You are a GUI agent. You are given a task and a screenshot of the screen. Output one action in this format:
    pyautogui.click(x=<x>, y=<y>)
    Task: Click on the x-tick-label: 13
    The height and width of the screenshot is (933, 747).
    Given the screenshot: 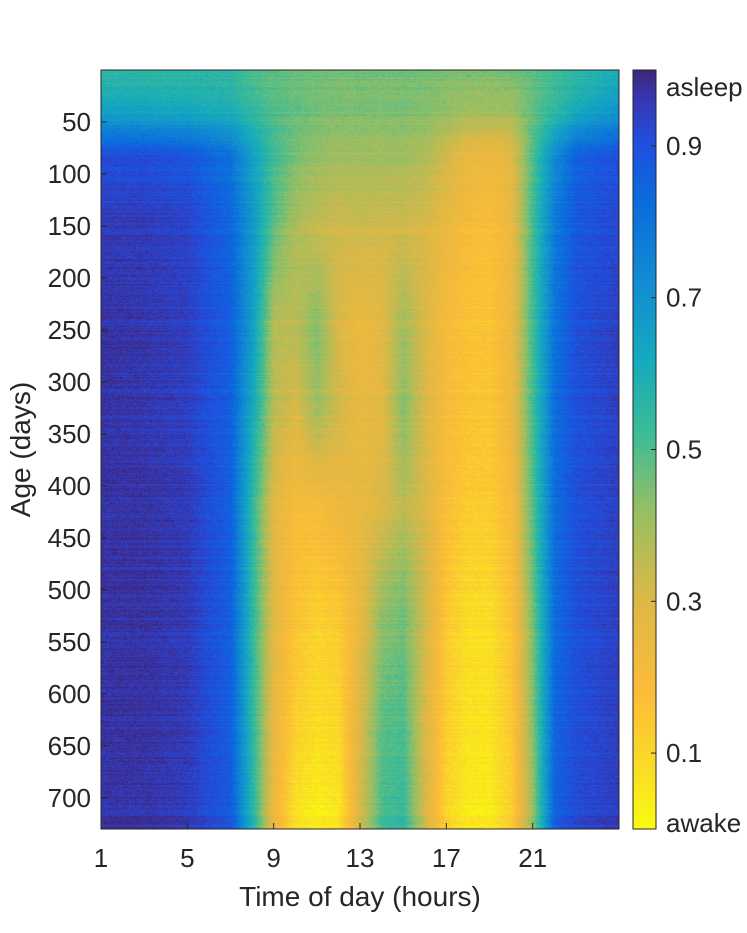 What is the action you would take?
    pyautogui.click(x=360, y=858)
    